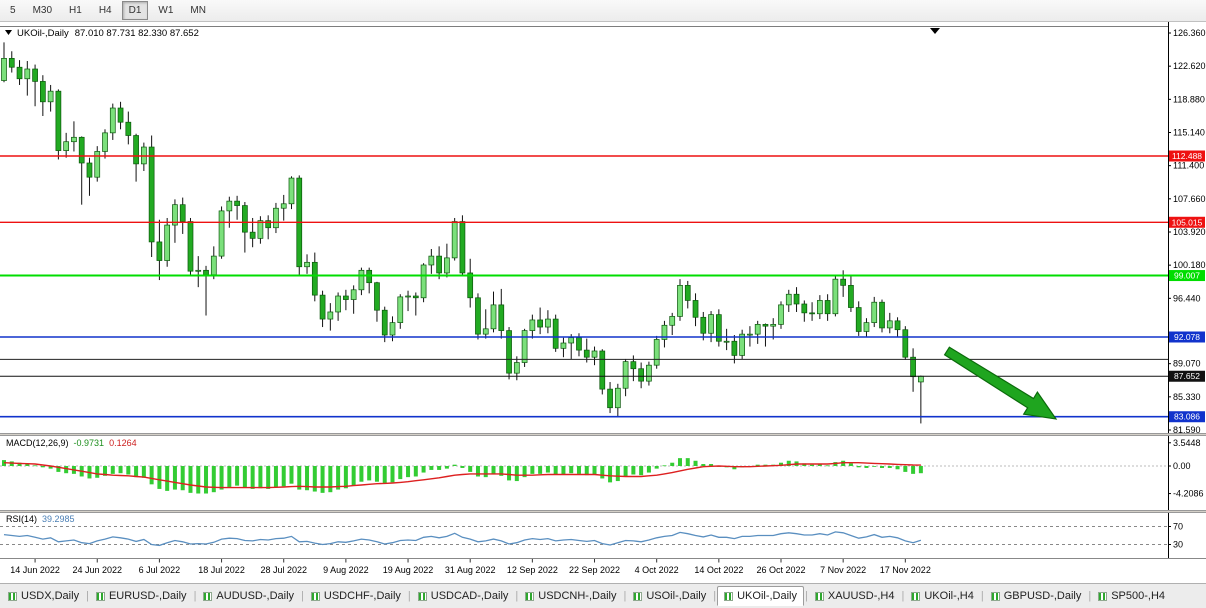  What do you see at coordinates (577, 596) in the screenshot?
I see `tab-label: USDCNH-,Daily` at bounding box center [577, 596].